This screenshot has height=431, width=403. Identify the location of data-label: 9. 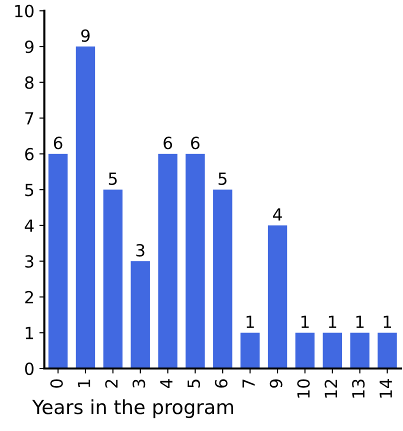
(85, 35).